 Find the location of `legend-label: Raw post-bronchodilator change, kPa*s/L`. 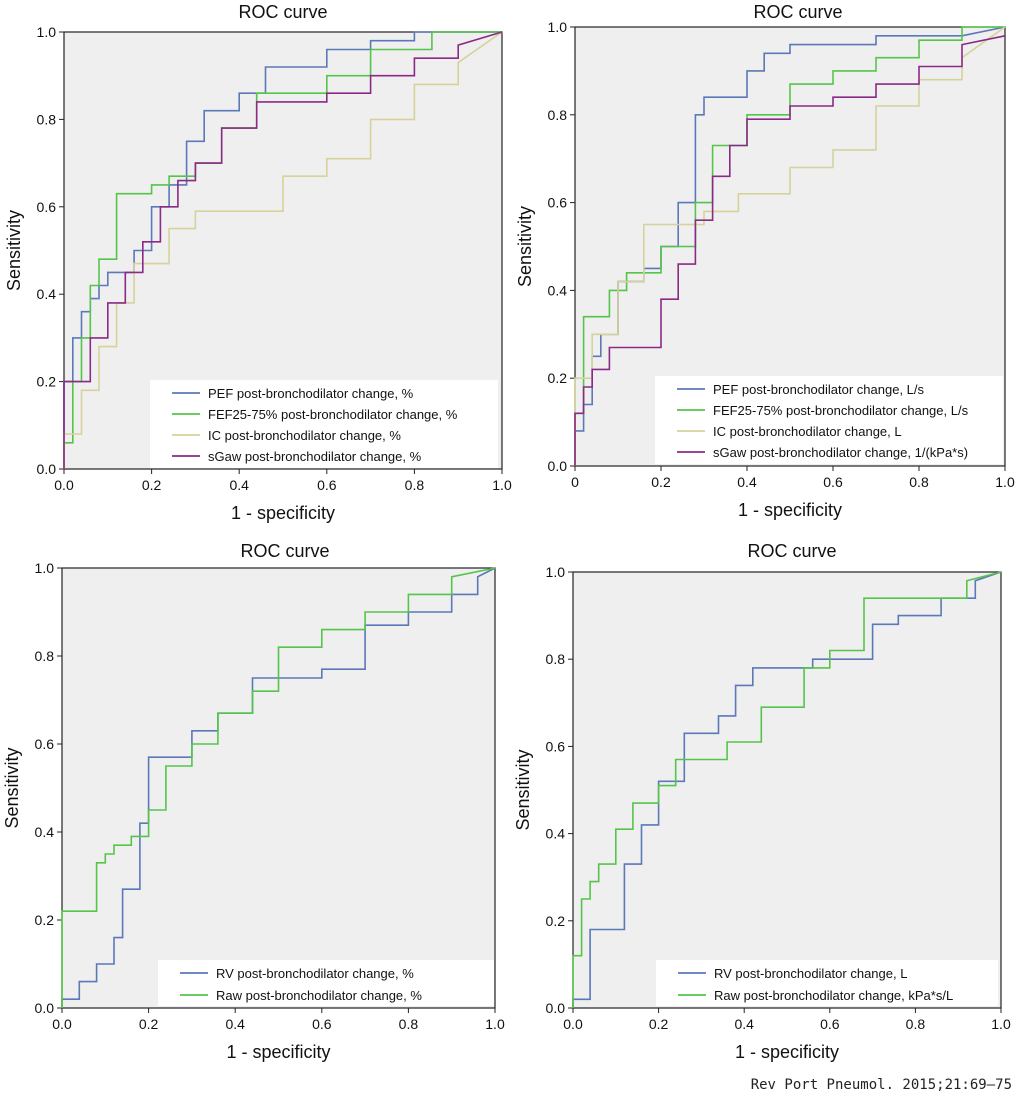

legend-label: Raw post-bronchodilator change, kPa*s/L is located at coordinates (833, 995).